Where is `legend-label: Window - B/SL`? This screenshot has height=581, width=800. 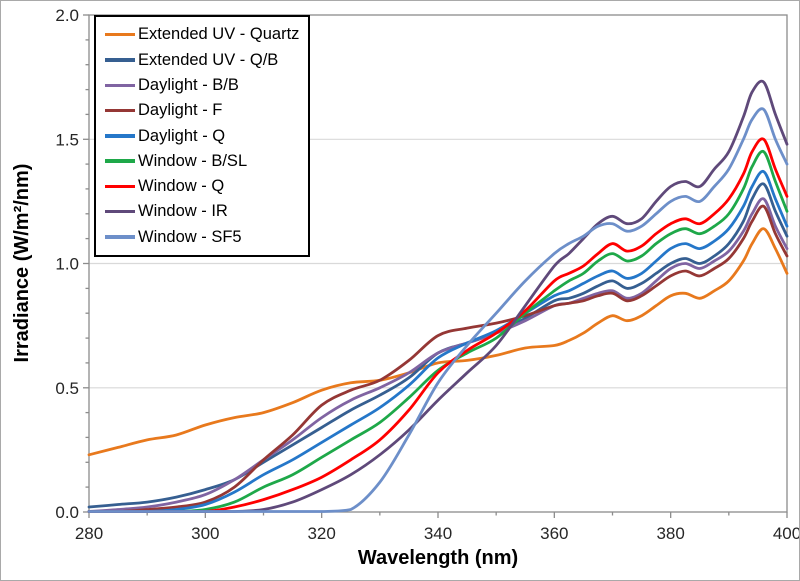 legend-label: Window - B/SL is located at coordinates (193, 160).